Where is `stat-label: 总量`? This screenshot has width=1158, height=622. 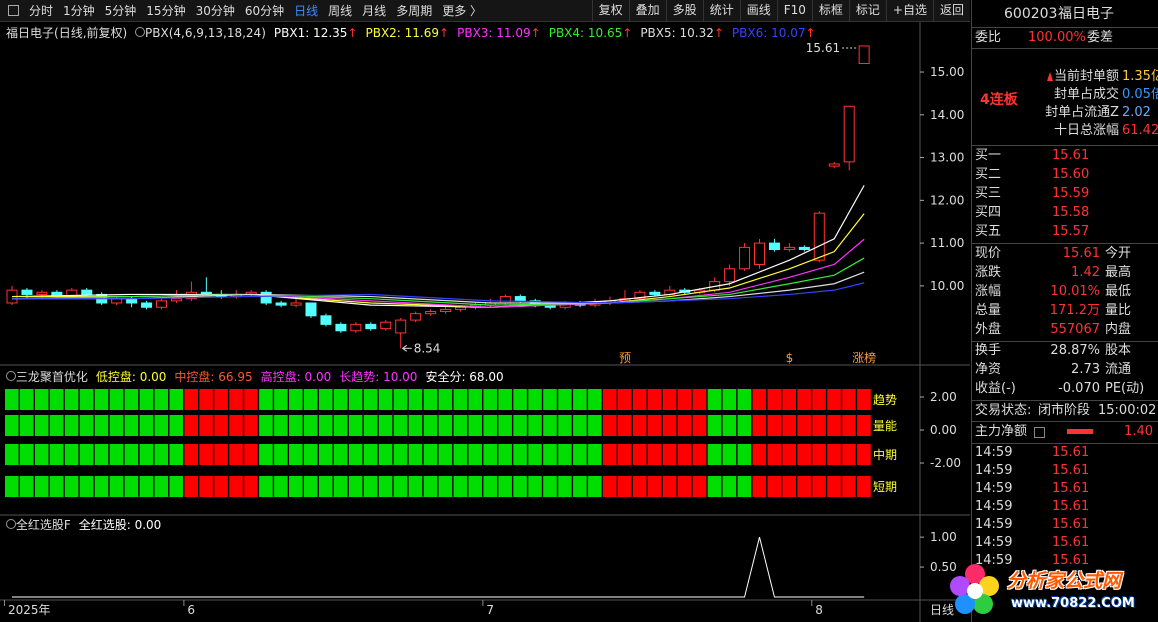 stat-label: 总量 is located at coordinates (988, 310).